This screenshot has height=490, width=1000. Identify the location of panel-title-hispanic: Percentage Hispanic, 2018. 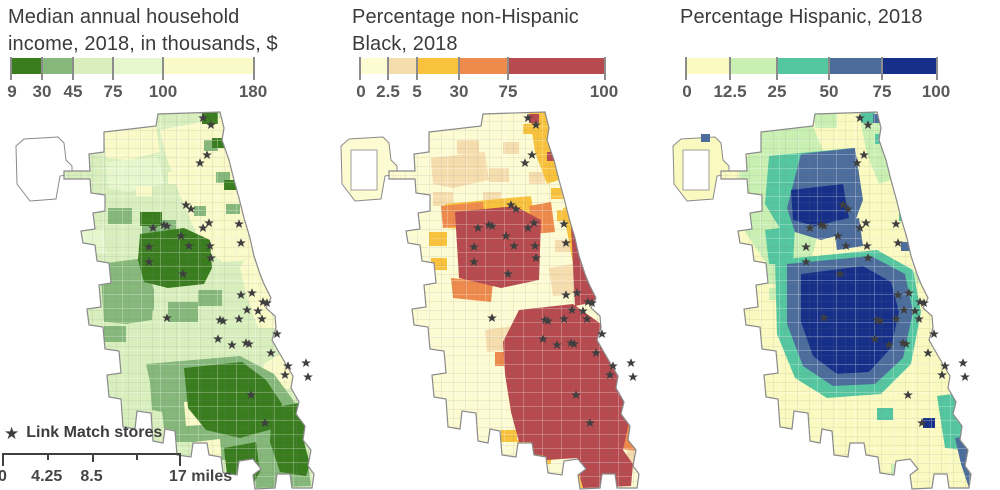
(840, 17).